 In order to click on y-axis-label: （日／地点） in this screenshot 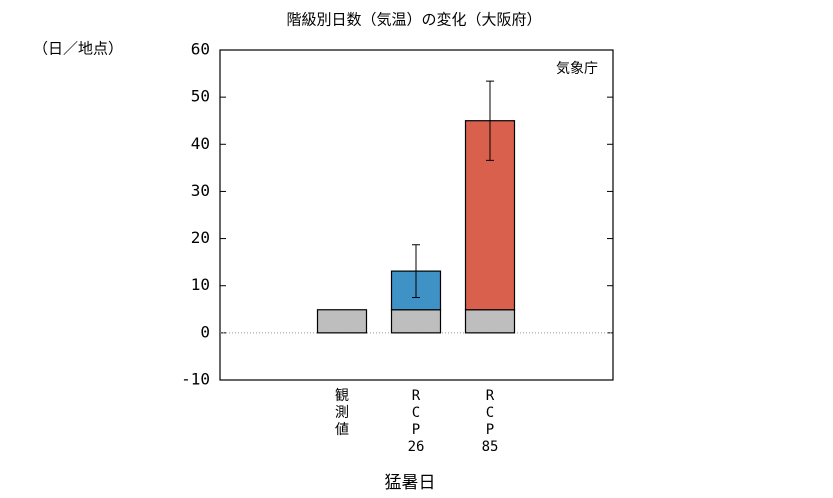, I will do `click(78, 49)`.